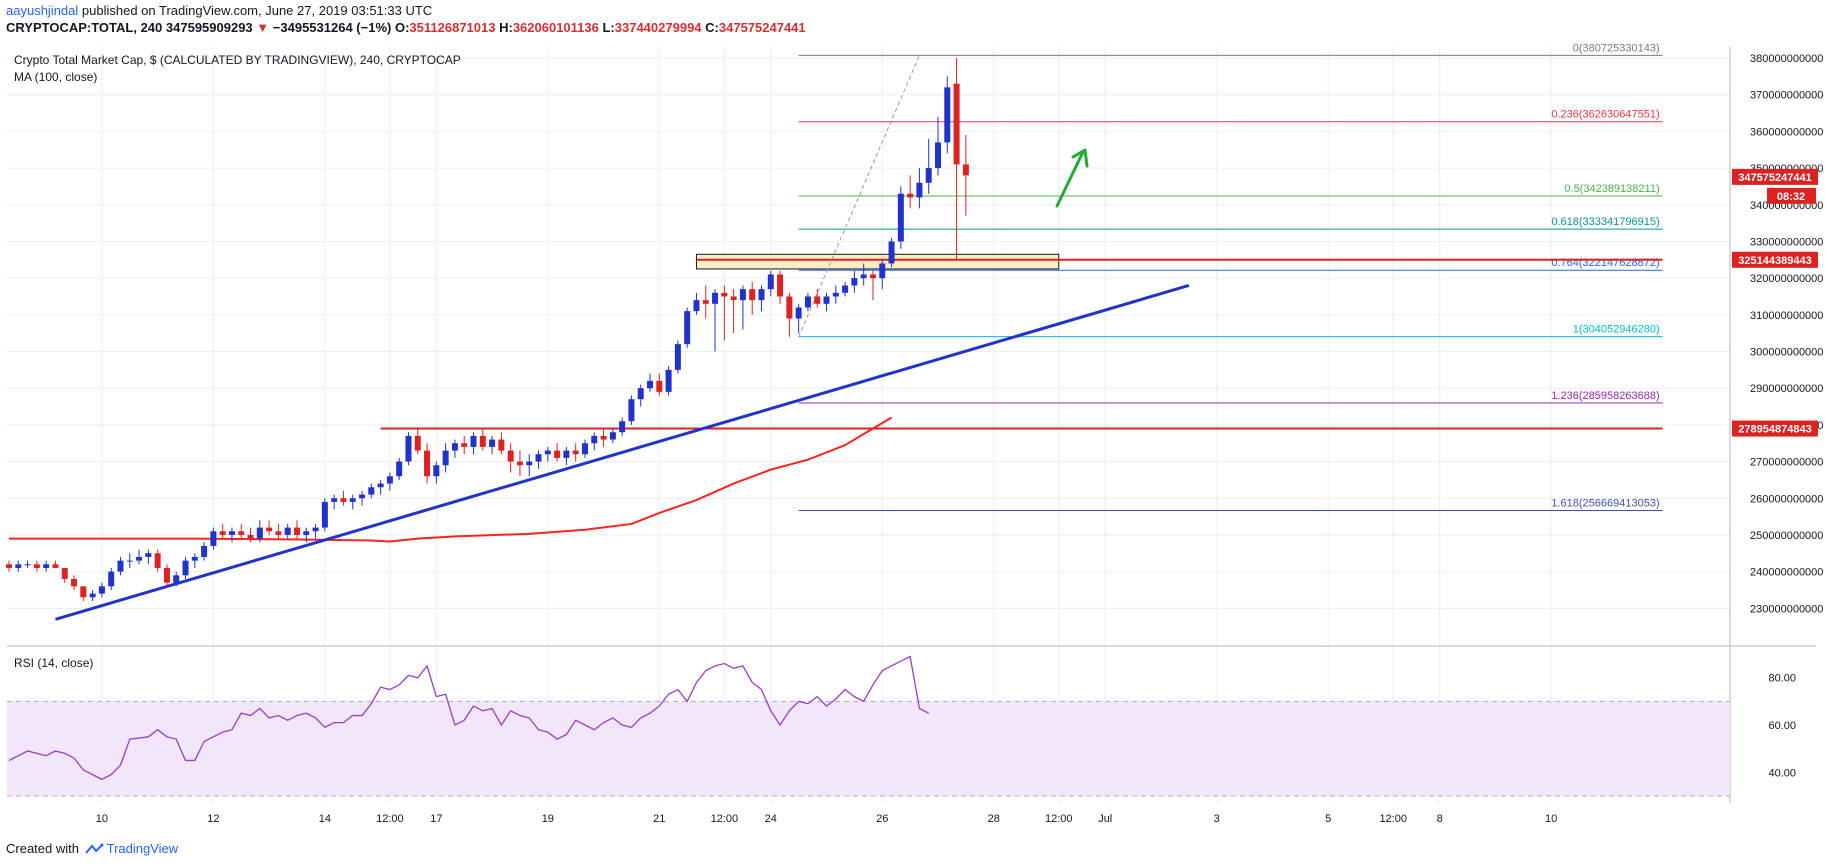  Describe the element at coordinates (1791, 195) in the screenshot. I see `countdown-tag-bg` at that location.